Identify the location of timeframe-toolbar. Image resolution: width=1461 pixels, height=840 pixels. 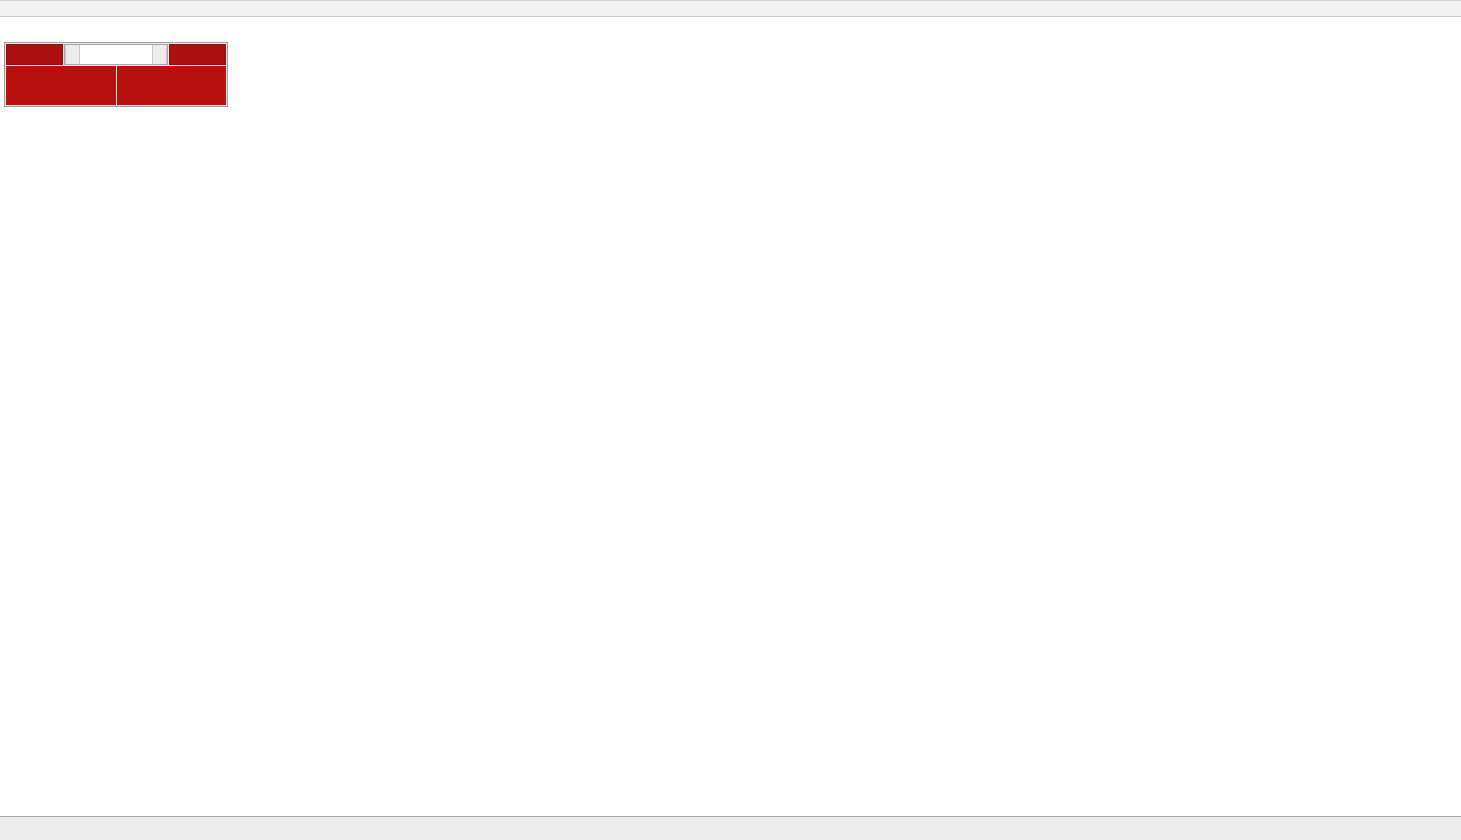
(730, 9).